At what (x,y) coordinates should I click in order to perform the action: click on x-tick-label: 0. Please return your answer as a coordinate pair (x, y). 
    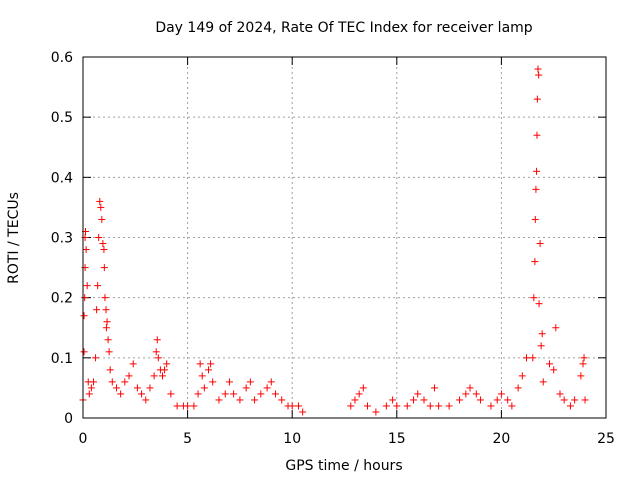
    Looking at the image, I should click on (83, 439).